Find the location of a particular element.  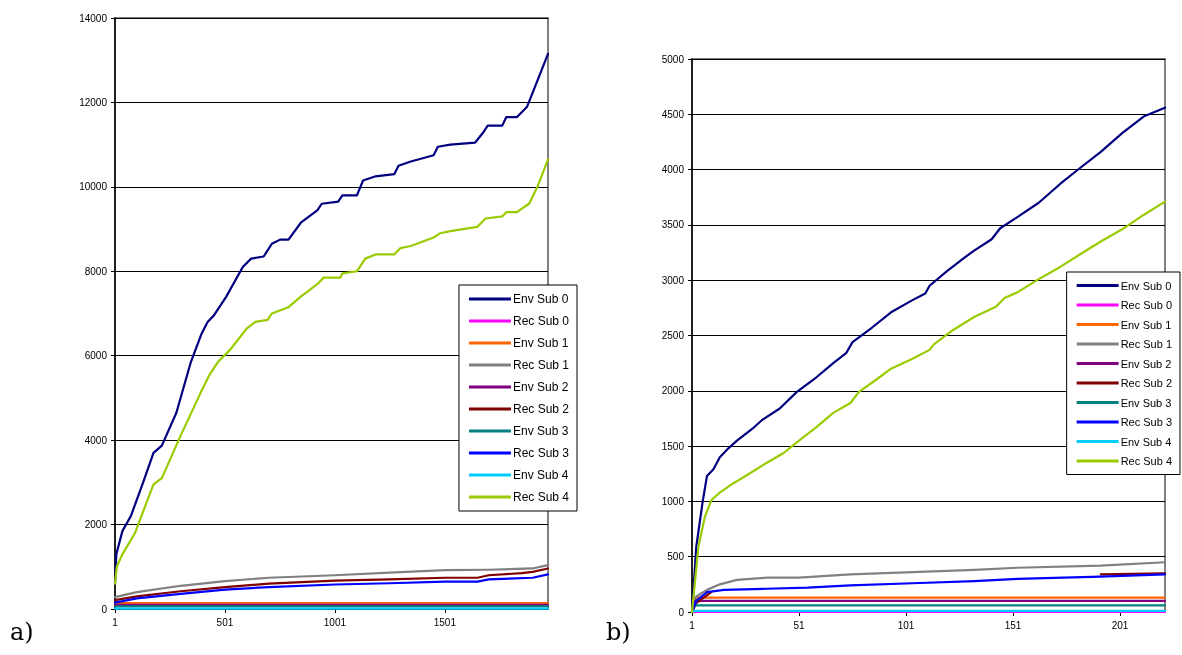

x-tick-label: 201 is located at coordinates (1120, 625).